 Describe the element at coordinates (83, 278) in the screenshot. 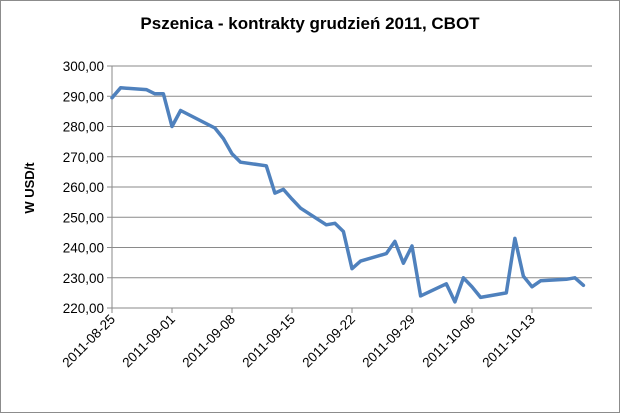

I see `y-tick-label: 230,00` at that location.